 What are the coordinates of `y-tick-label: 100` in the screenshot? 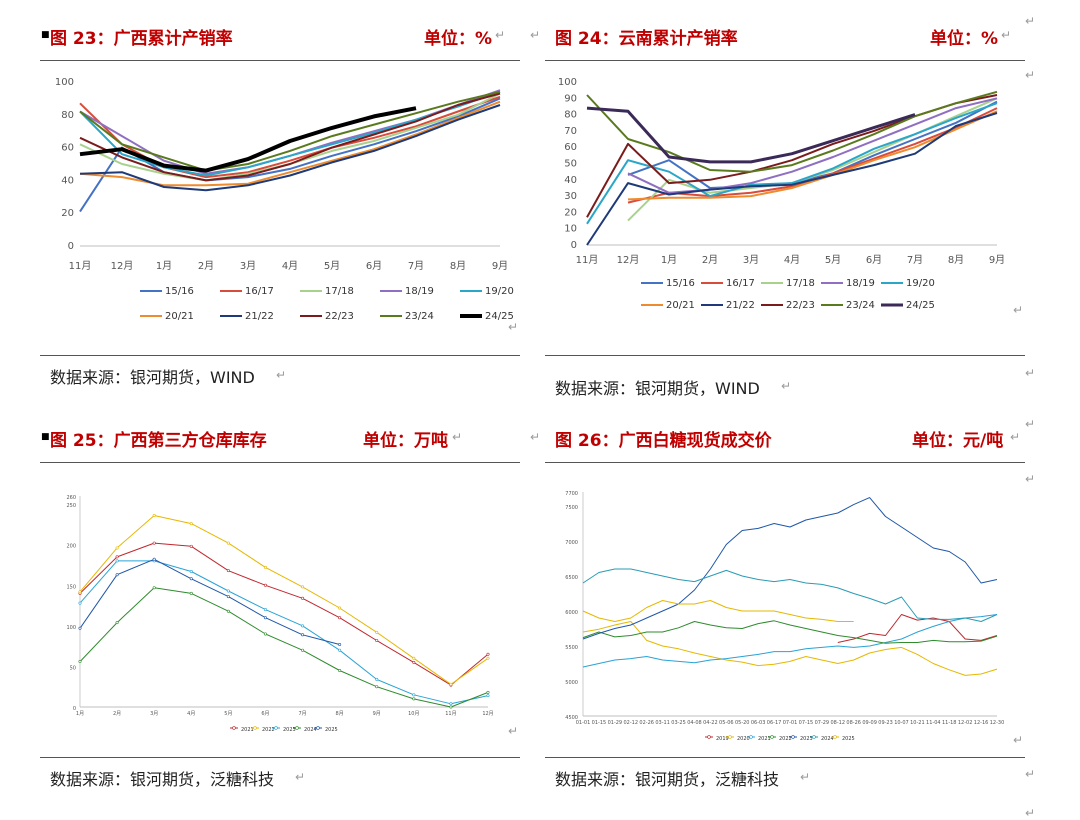 It's located at (64, 82).